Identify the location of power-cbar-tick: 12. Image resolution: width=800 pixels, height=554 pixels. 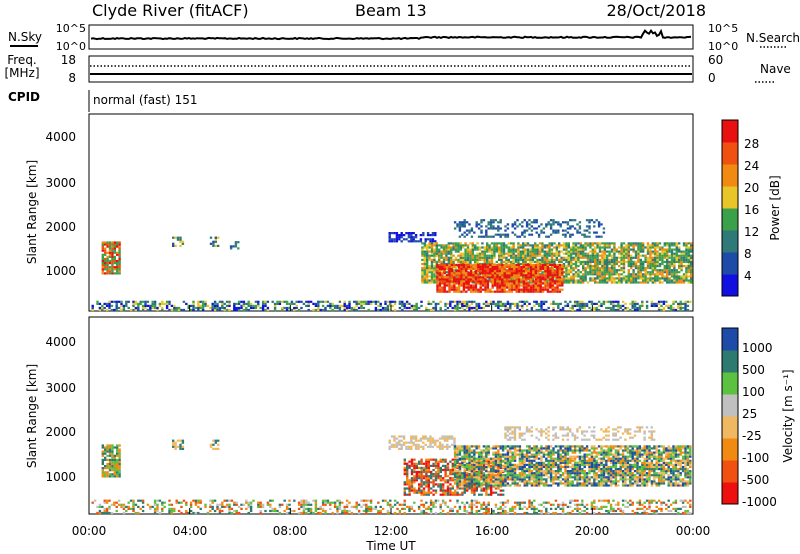
(751, 232).